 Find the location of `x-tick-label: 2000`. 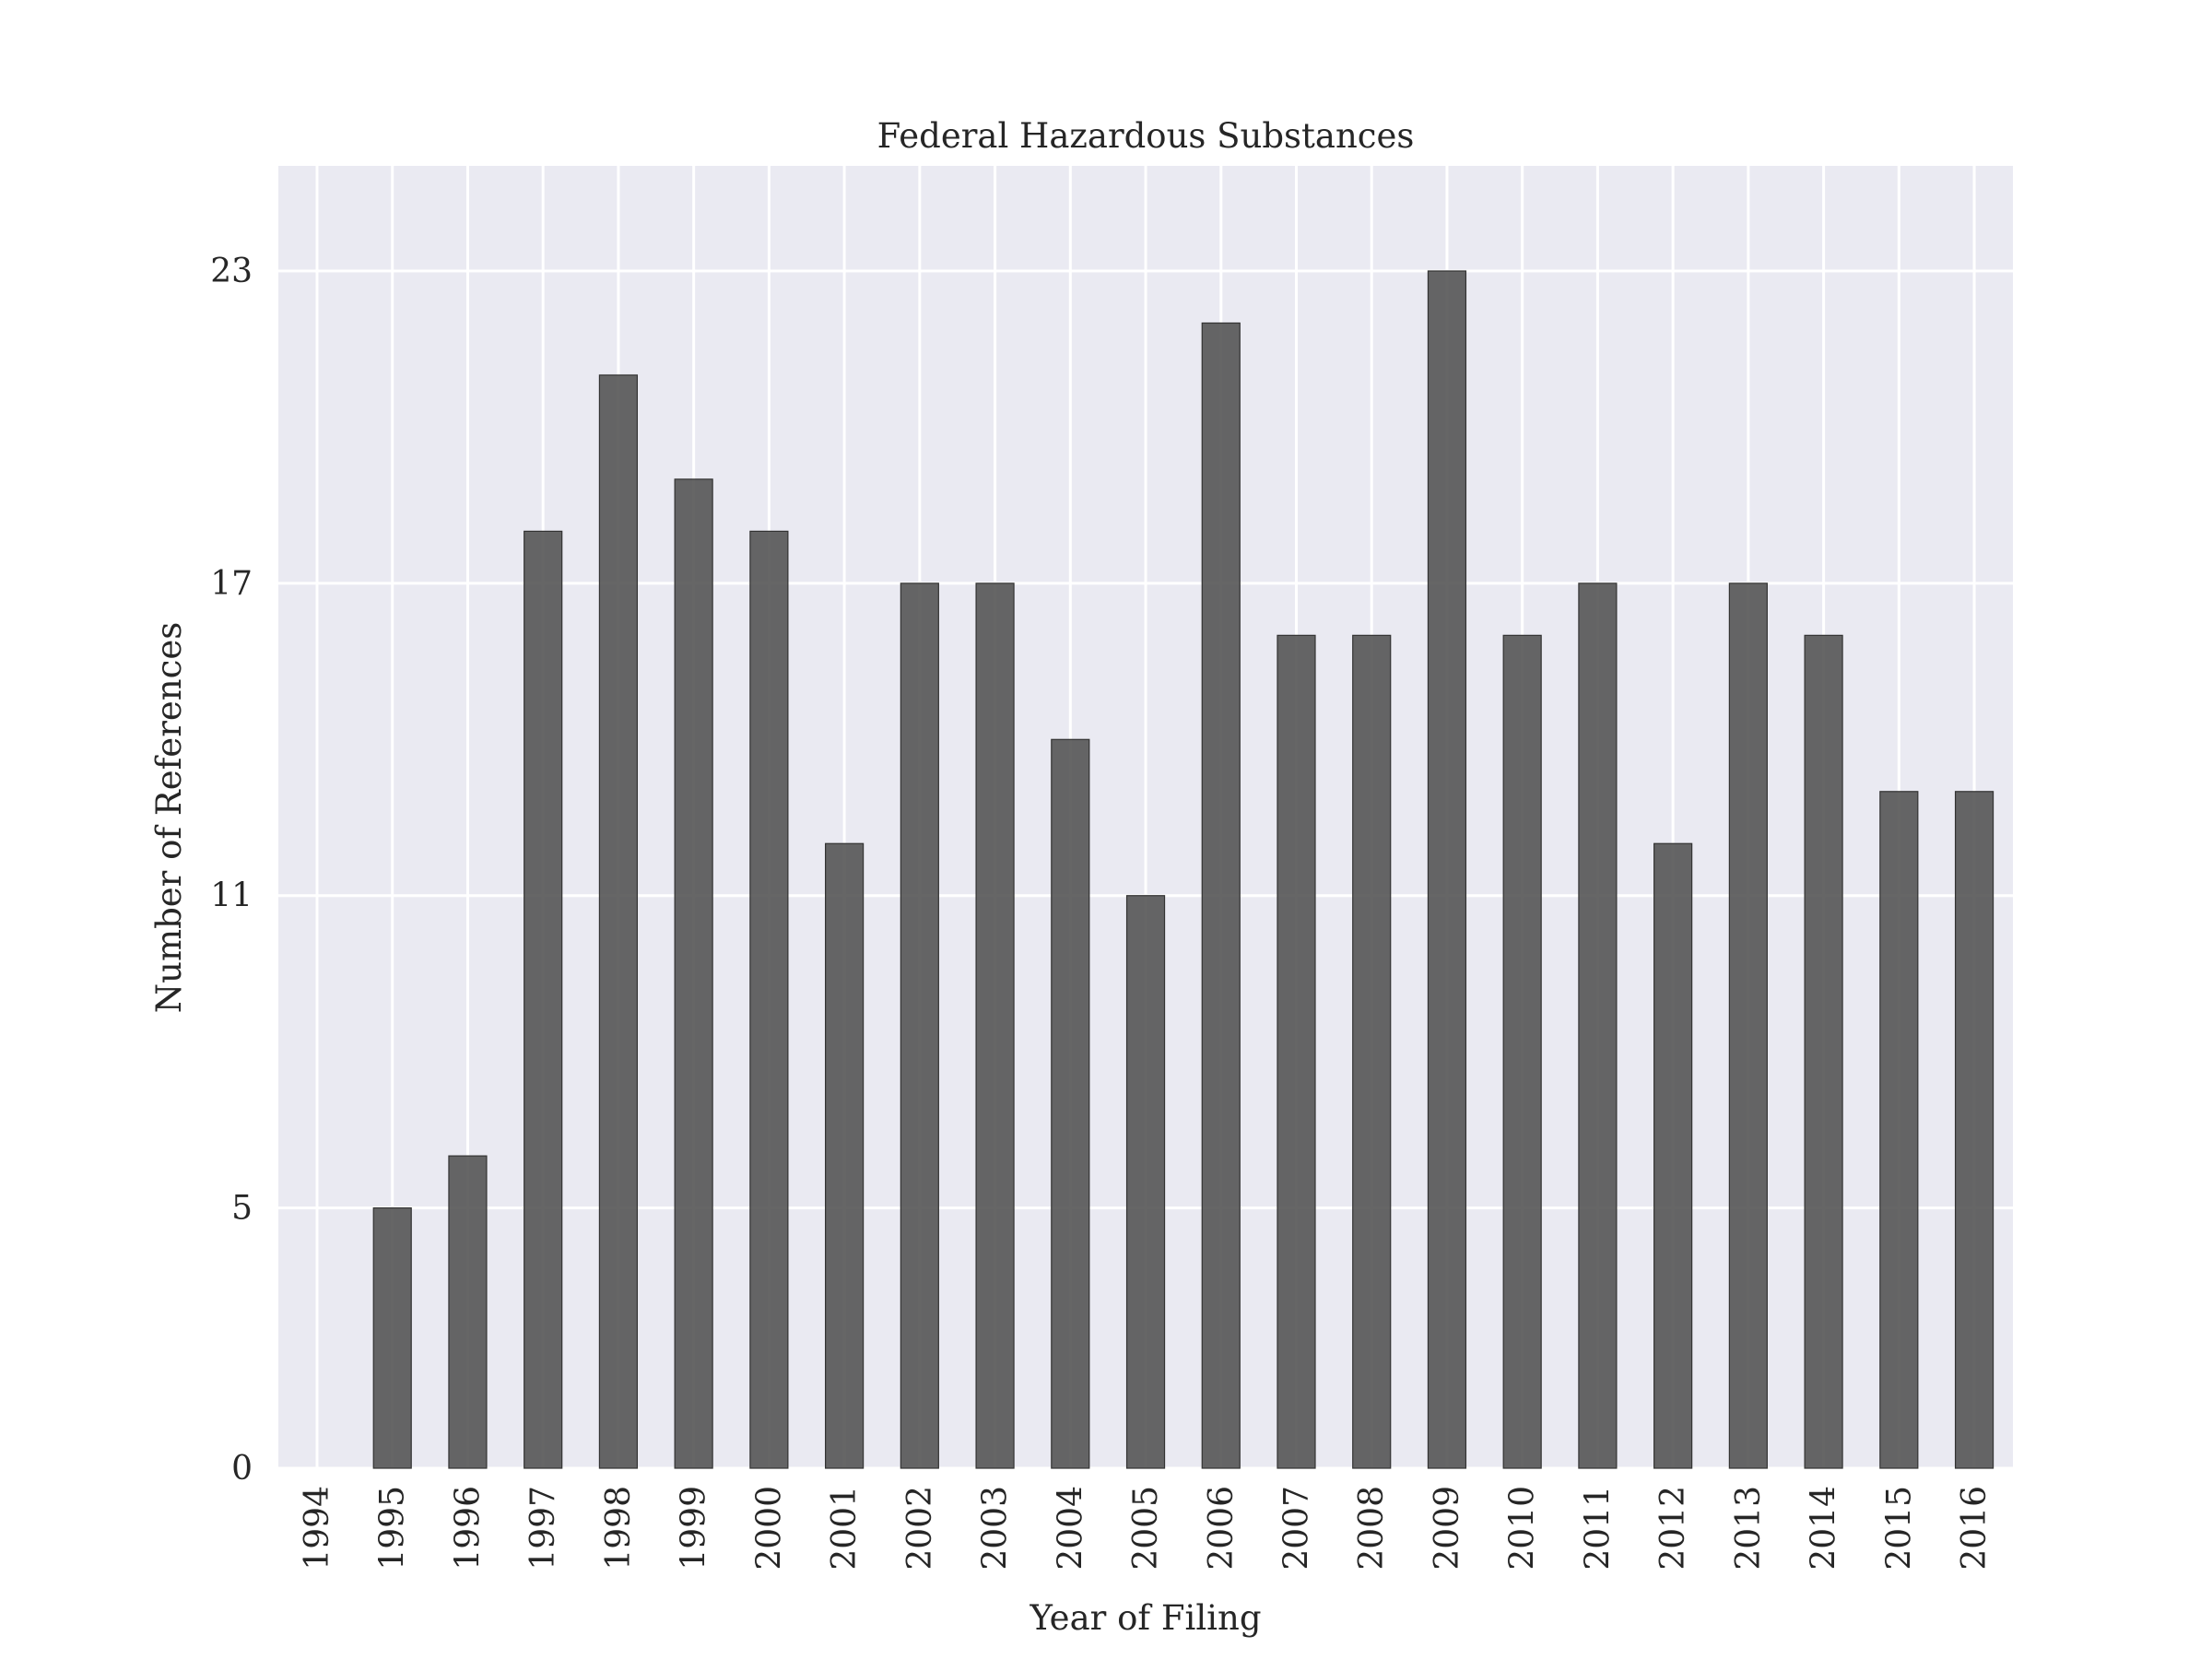

x-tick-label: 2000 is located at coordinates (769, 1528).